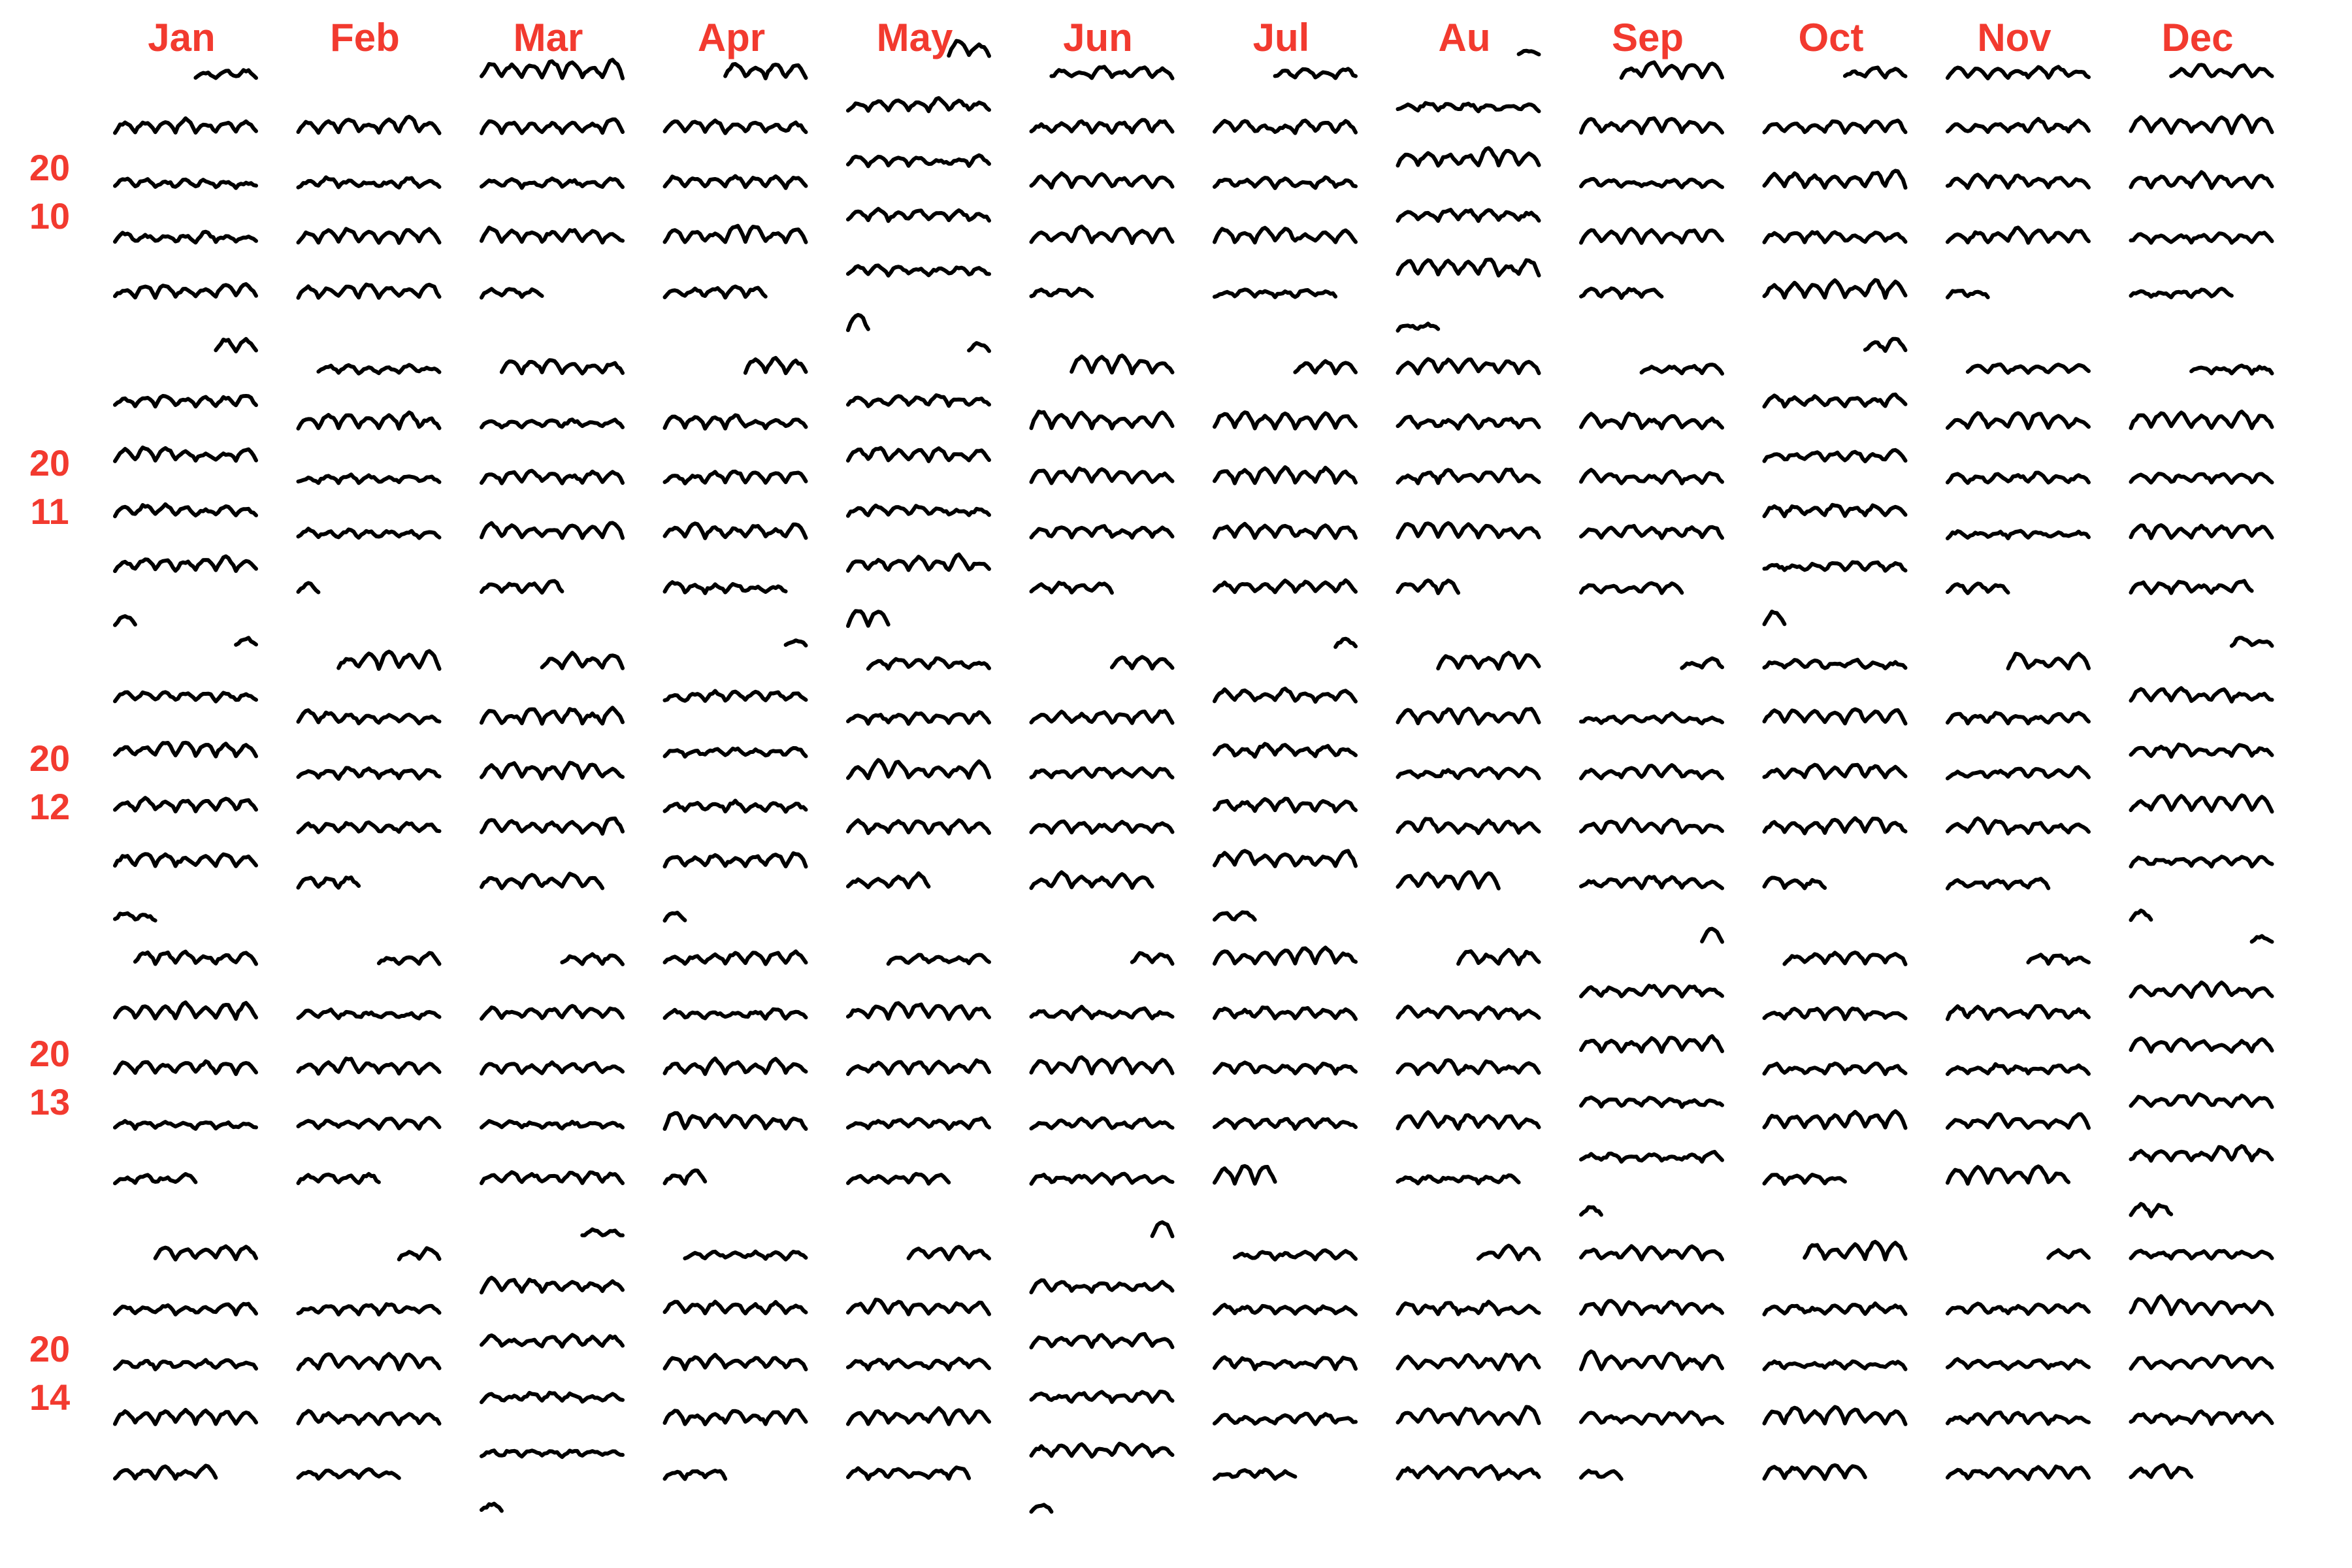 Image resolution: width=2352 pixels, height=1568 pixels. What do you see at coordinates (1448, 880) in the screenshot?
I see `week-line-2012-au-w5` at bounding box center [1448, 880].